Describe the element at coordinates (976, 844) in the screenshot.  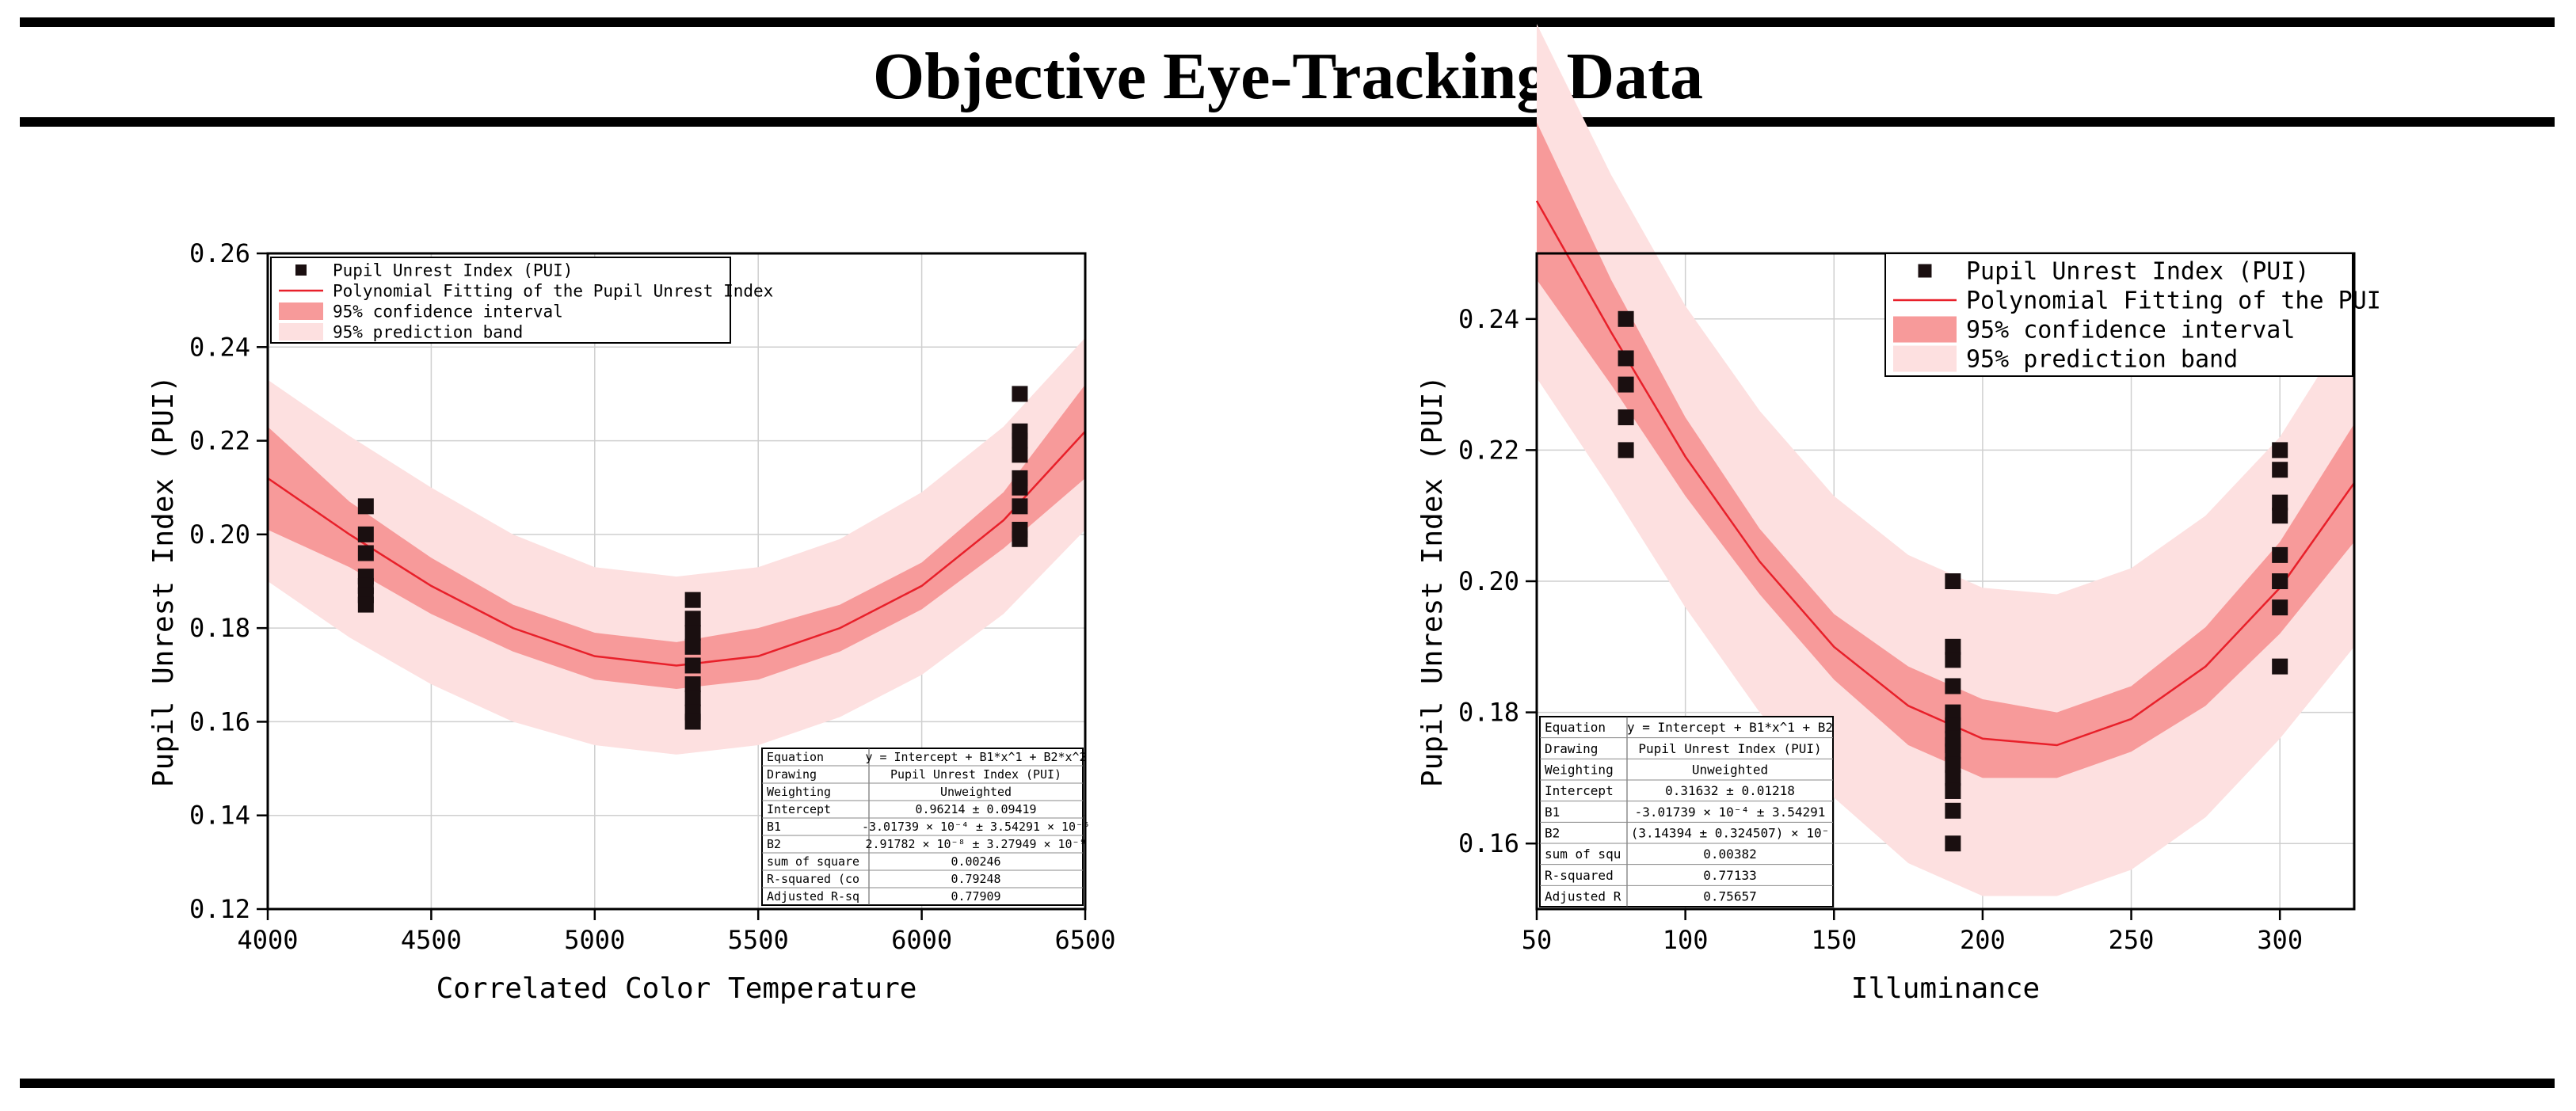
I see `stats-value: 2.91782 × 10⁻⁸ ± 3.27949 × 10⁻⁹` at that location.